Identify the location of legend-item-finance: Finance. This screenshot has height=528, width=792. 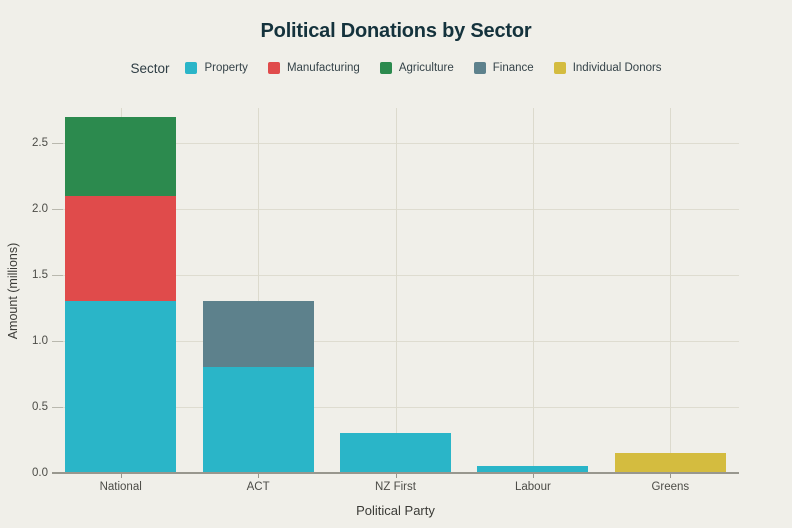
(503, 68).